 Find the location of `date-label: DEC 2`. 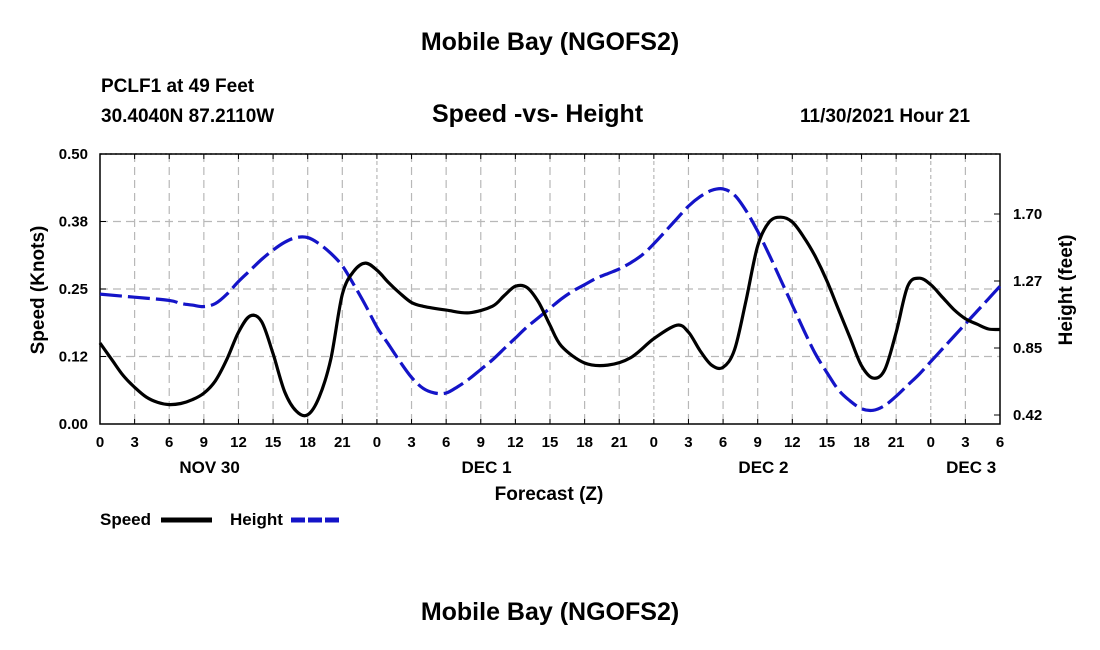

date-label: DEC 2 is located at coordinates (763, 467).